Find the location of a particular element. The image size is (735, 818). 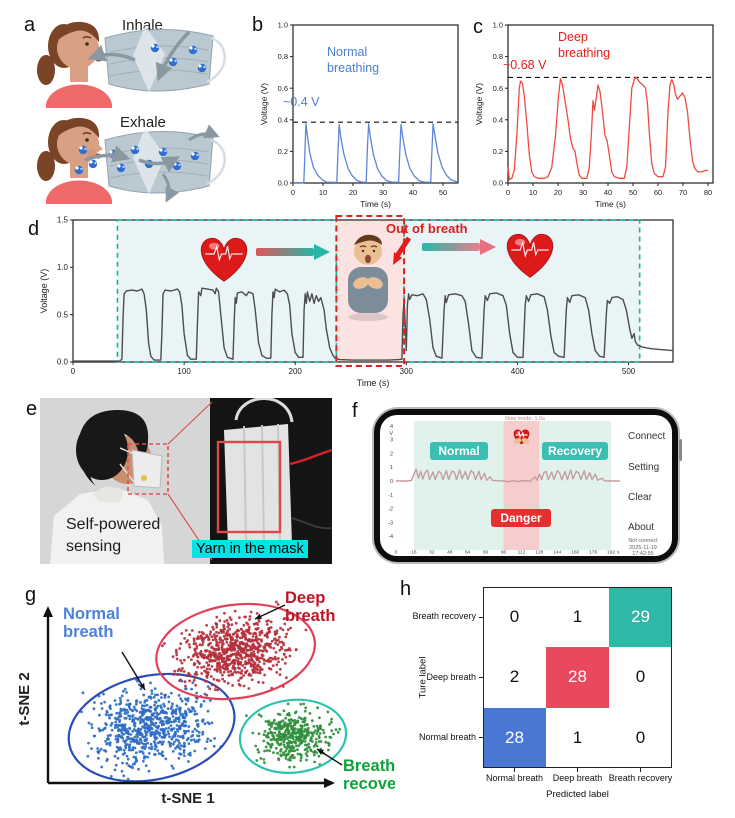

x-unit-label: s is located at coordinates (618, 553).